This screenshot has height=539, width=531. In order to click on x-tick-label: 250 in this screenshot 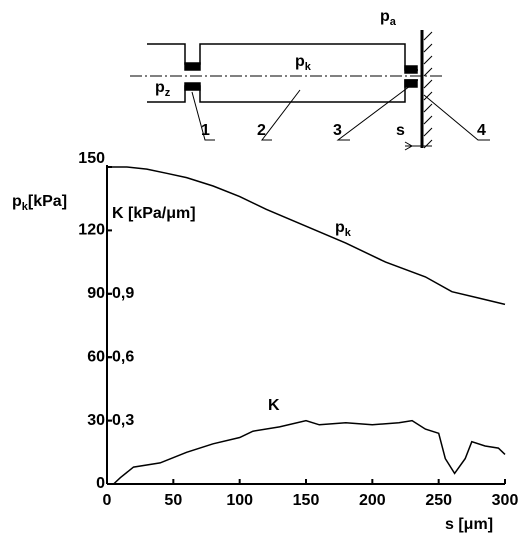, I will do `click(438, 500)`.